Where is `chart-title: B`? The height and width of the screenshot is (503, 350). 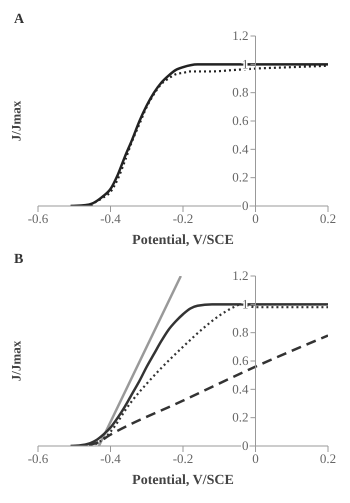 chart-title: B is located at coordinates (19, 260).